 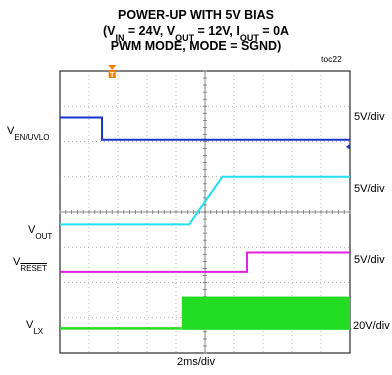 I want to click on label-vlx-sub: LX, so click(x=38, y=332).